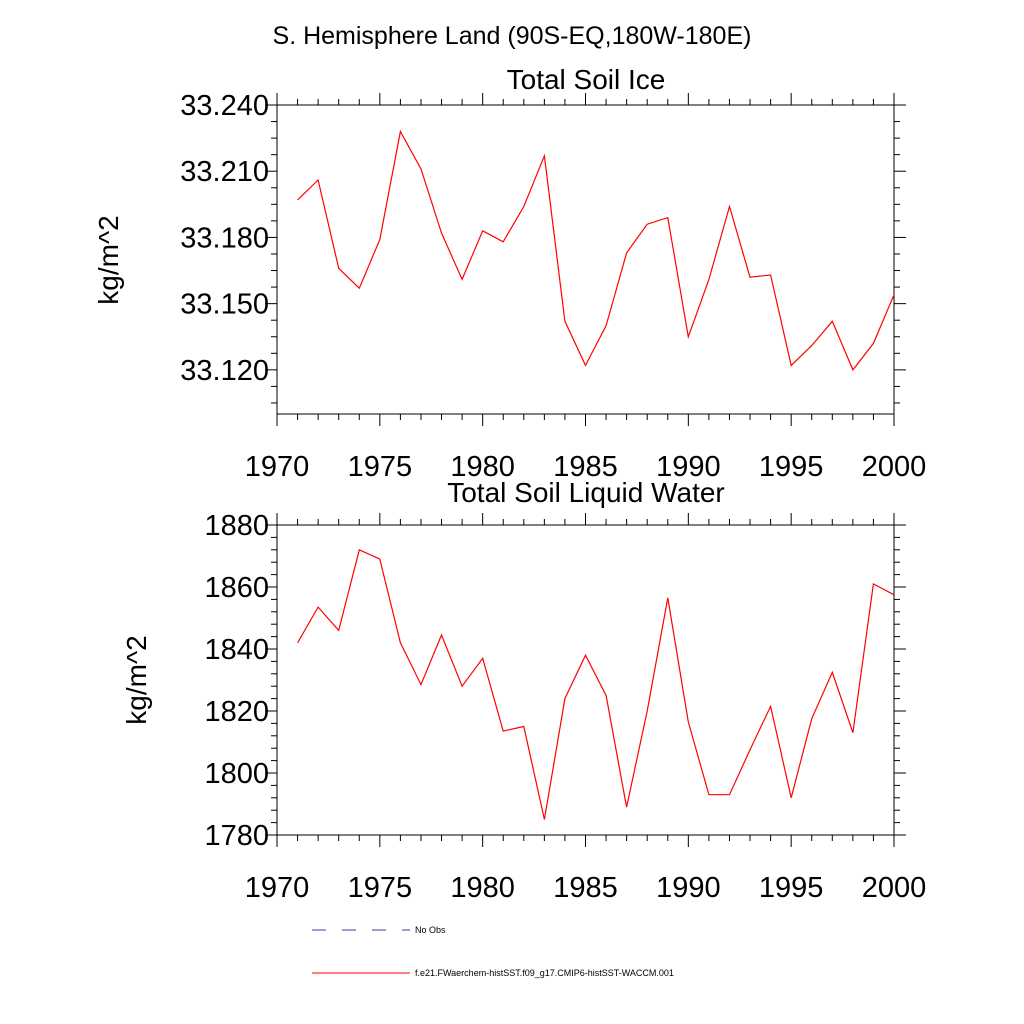 This screenshot has width=1024, height=1024. What do you see at coordinates (430, 930) in the screenshot?
I see `legend-label: No Obs` at bounding box center [430, 930].